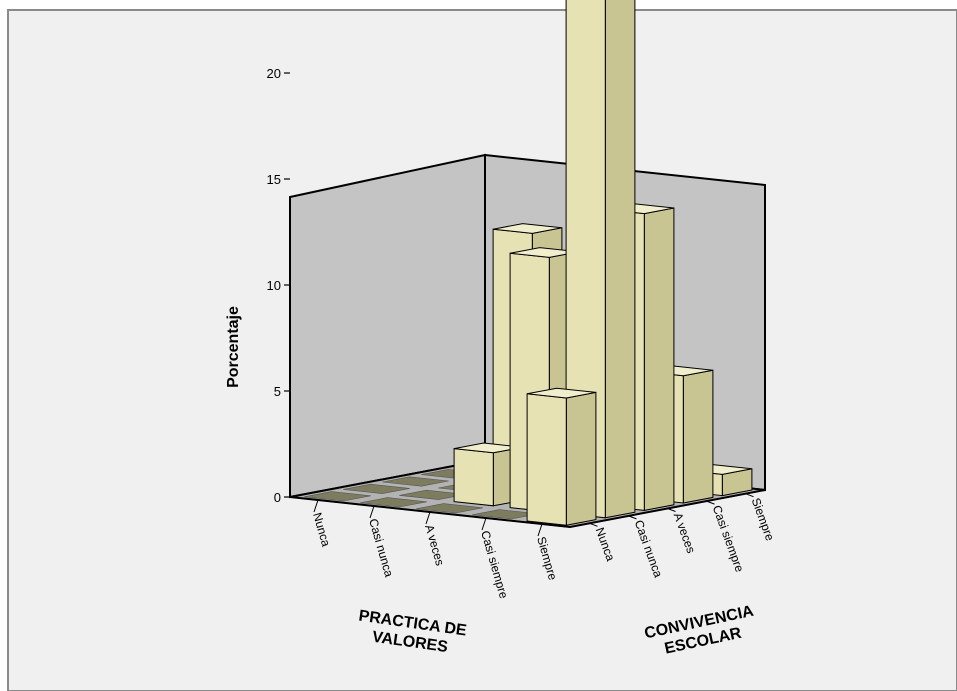 Image resolution: width=957 pixels, height=691 pixels. What do you see at coordinates (233, 347) in the screenshot?
I see `y-axis-title: Porcentaje` at bounding box center [233, 347].